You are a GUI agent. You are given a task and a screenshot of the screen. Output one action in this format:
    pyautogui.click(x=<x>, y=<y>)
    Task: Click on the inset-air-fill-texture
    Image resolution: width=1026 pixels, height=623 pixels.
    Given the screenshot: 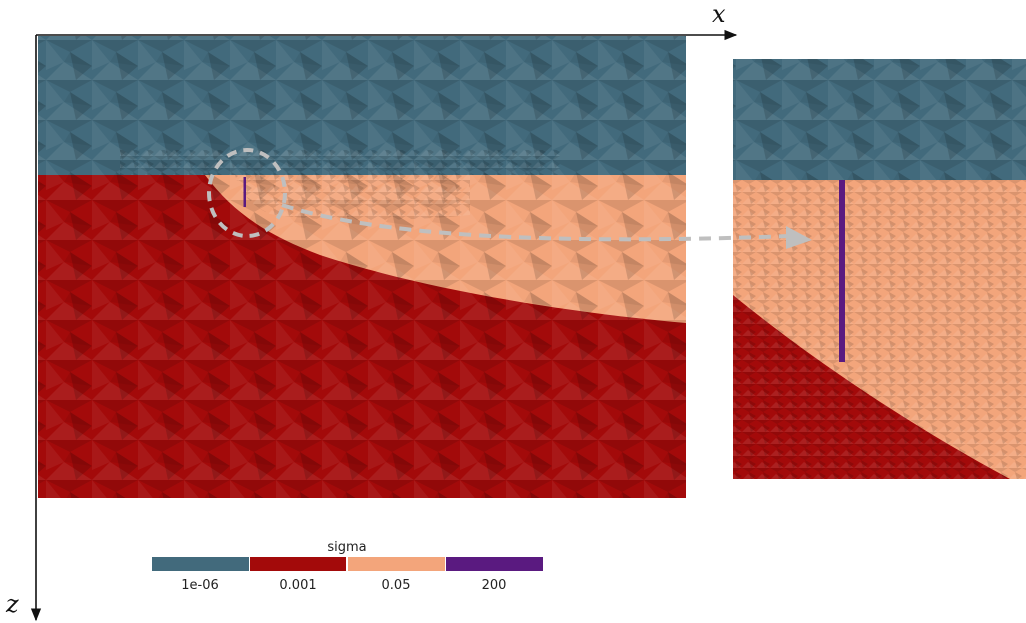 What is the action you would take?
    pyautogui.click(x=879, y=119)
    